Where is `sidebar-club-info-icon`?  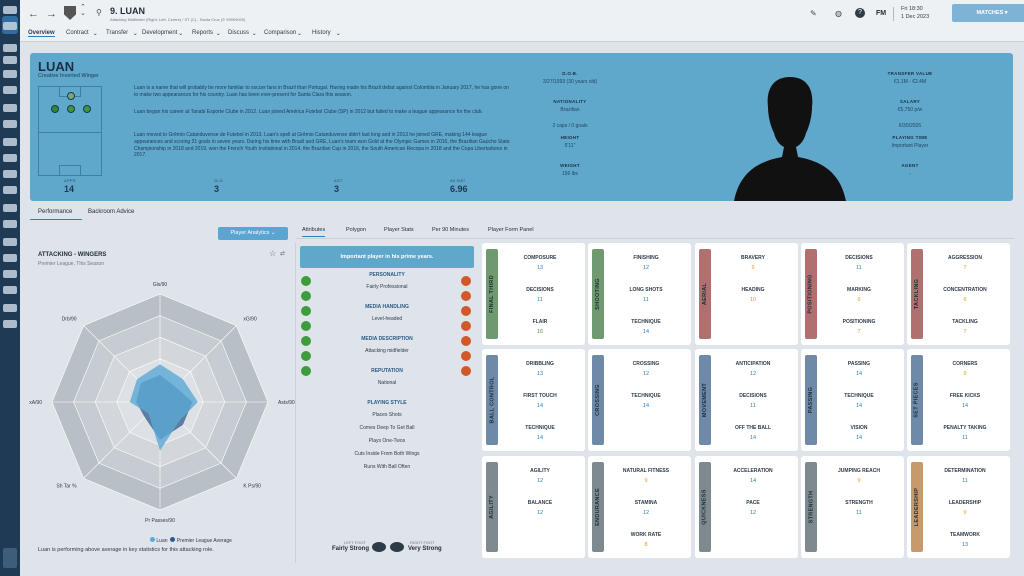 sidebar-club-info-icon is located at coordinates (10, 290).